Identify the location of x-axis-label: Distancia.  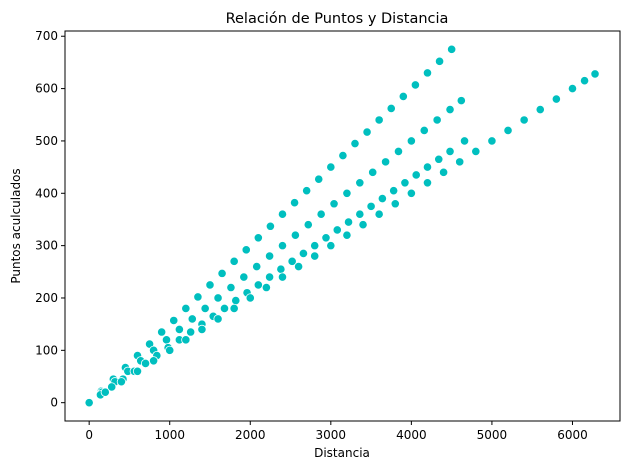
(342, 453).